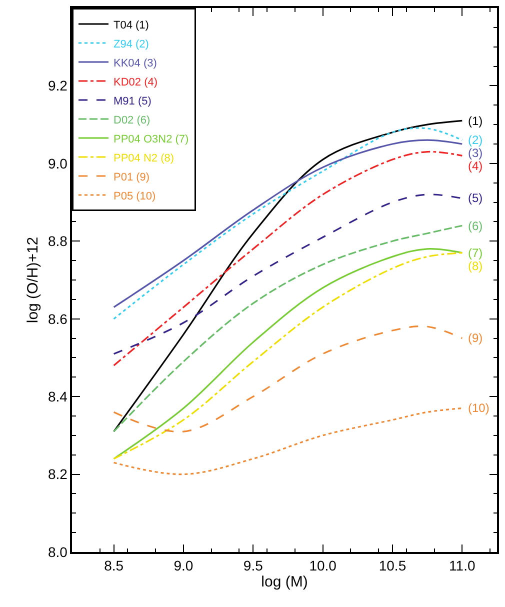 The width and height of the screenshot is (505, 607). I want to click on legend-label: P01 (9), so click(132, 177).